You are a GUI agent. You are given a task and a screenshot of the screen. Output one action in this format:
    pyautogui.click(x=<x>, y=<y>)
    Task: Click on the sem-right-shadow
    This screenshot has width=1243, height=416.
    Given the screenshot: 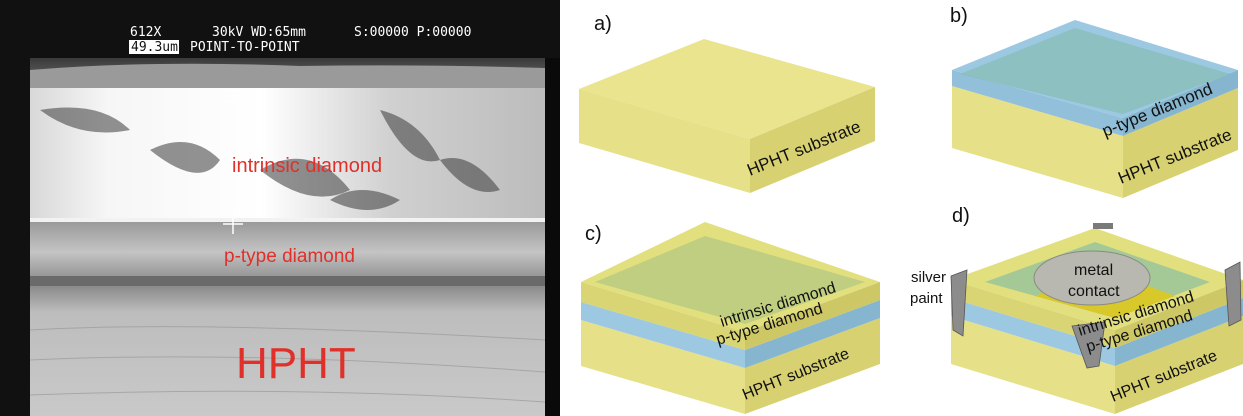 What is the action you would take?
    pyautogui.click(x=552, y=237)
    